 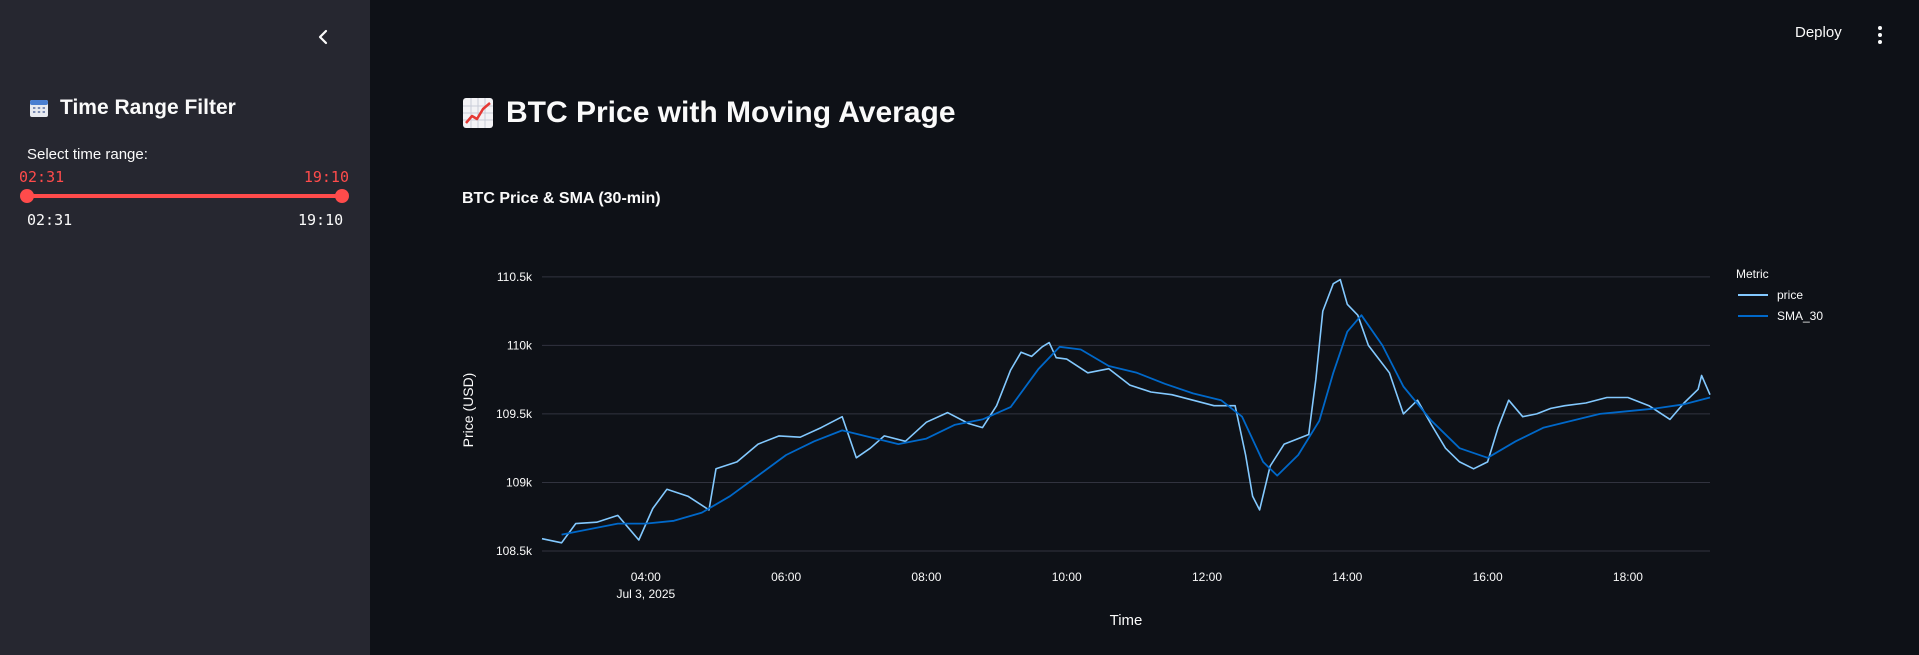 I want to click on y-axis-label: Price (USD), so click(x=468, y=410).